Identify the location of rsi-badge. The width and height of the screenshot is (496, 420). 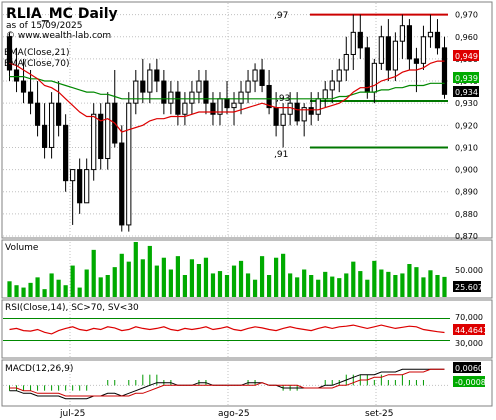
(469, 329).